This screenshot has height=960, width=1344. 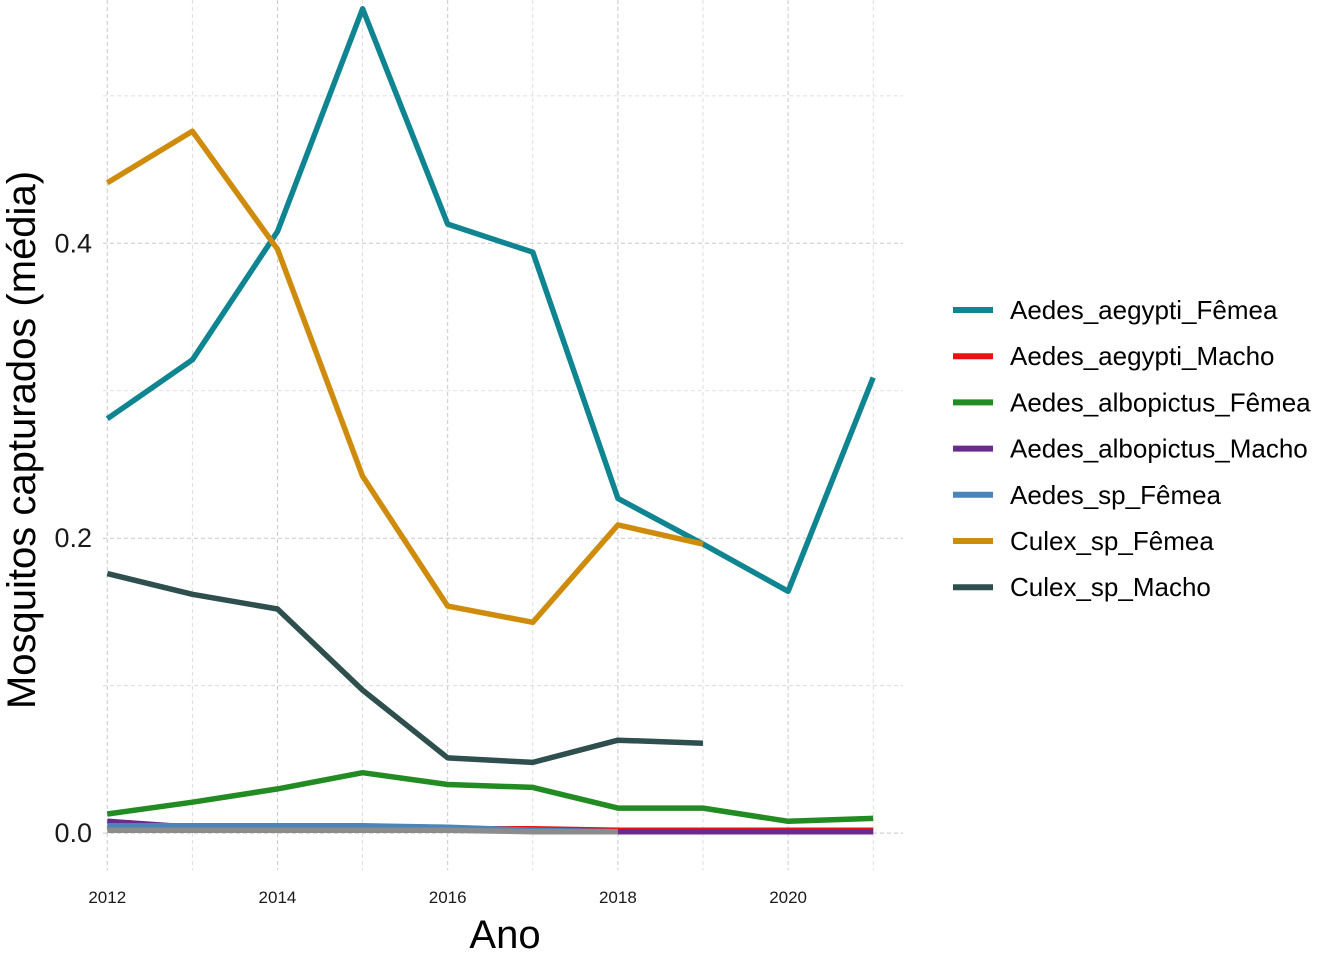 I want to click on y-axis-title: Mosquitos capturados (média), so click(x=22, y=440).